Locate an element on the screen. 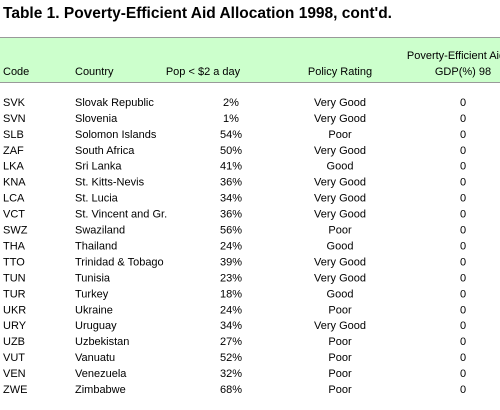  table-cell: 50% is located at coordinates (231, 151).